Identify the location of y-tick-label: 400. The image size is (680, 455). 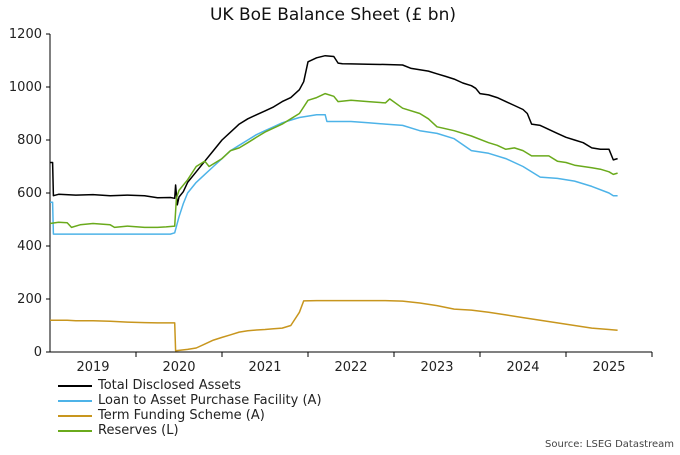
(29, 246).